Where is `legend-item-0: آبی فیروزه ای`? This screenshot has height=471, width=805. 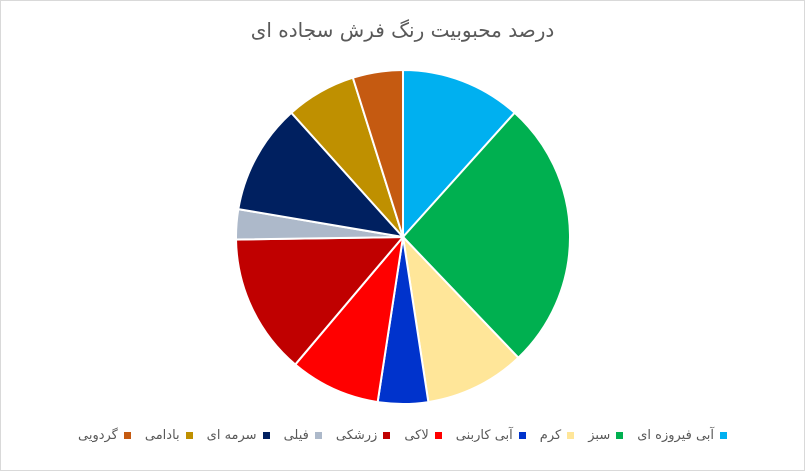 legend-item-0: آبی فیروزه ای is located at coordinates (682, 435).